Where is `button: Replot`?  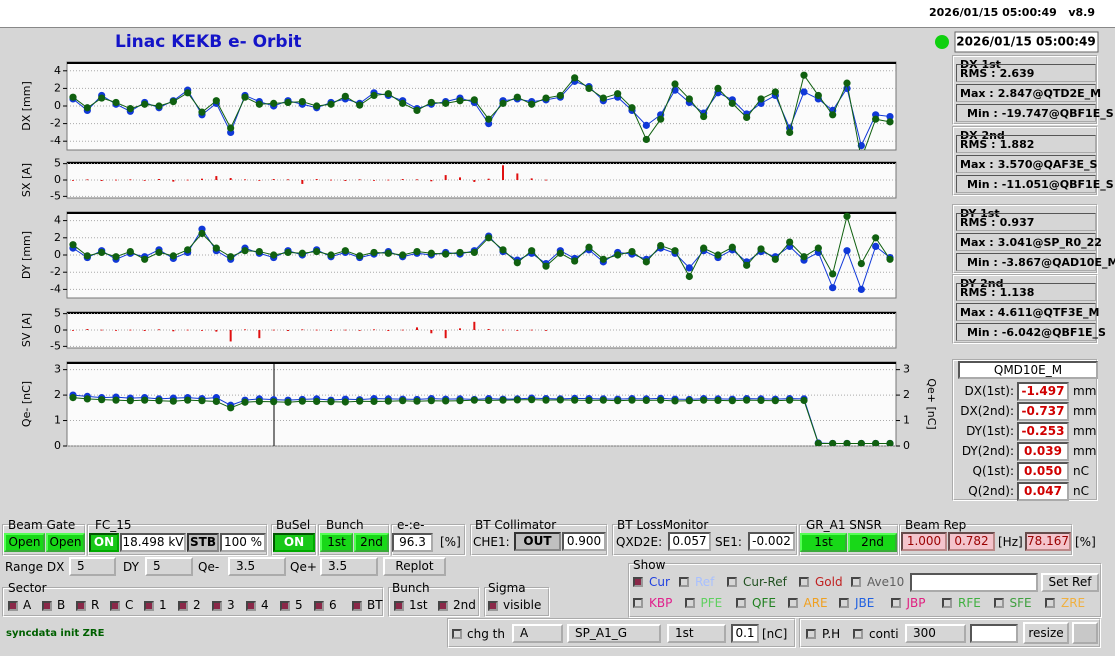
button: Replot is located at coordinates (414, 566).